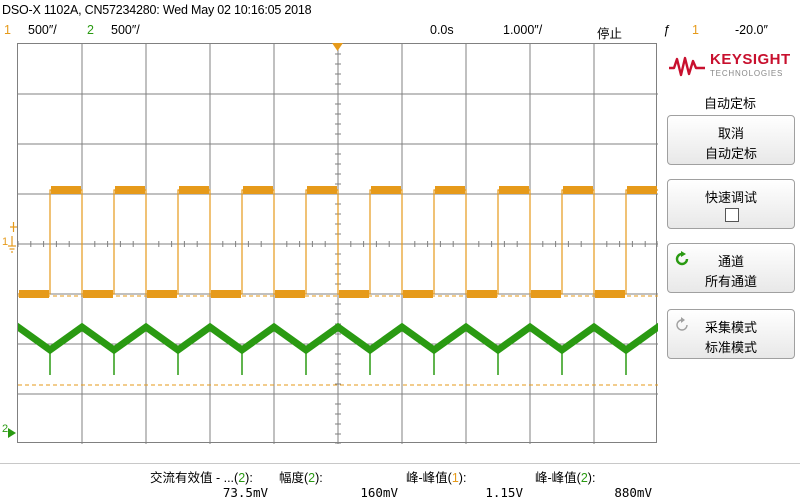 The image size is (800, 503). Describe the element at coordinates (194, 478) in the screenshot. I see `measurement-label-prefix: 交流有效值 - ...(` at that location.